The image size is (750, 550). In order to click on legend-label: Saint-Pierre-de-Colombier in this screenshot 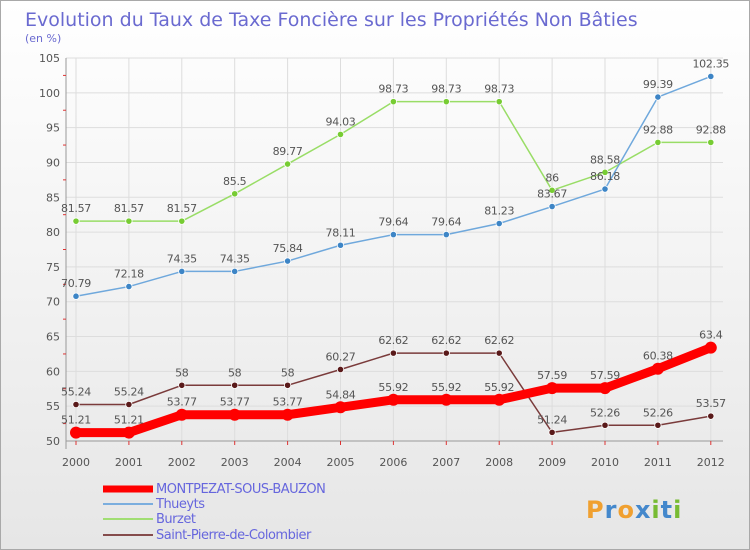, I will do `click(234, 535)`.